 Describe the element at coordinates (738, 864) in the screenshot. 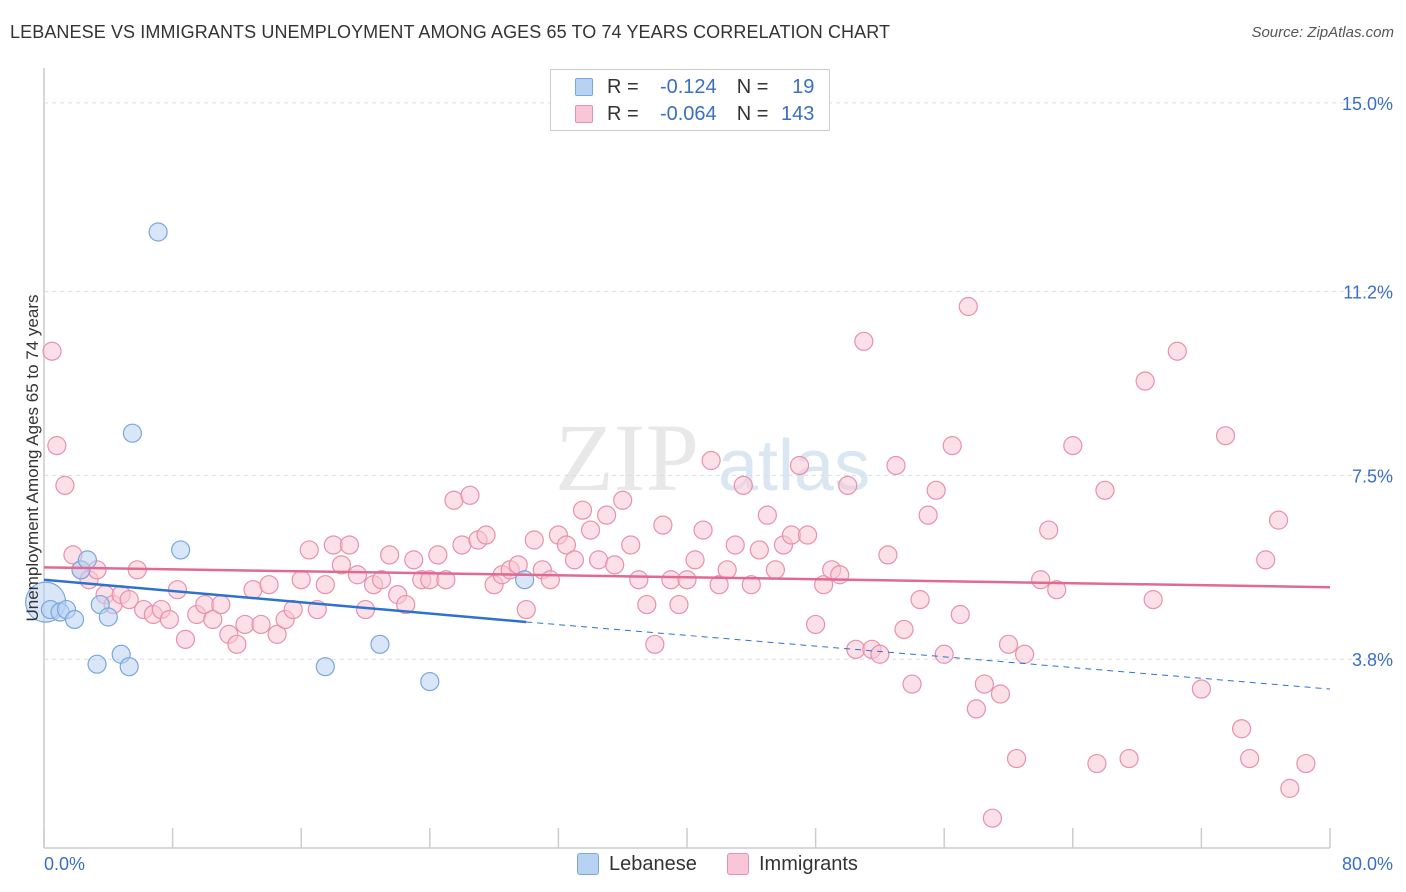

I see `immigrants-legend-swatch` at that location.